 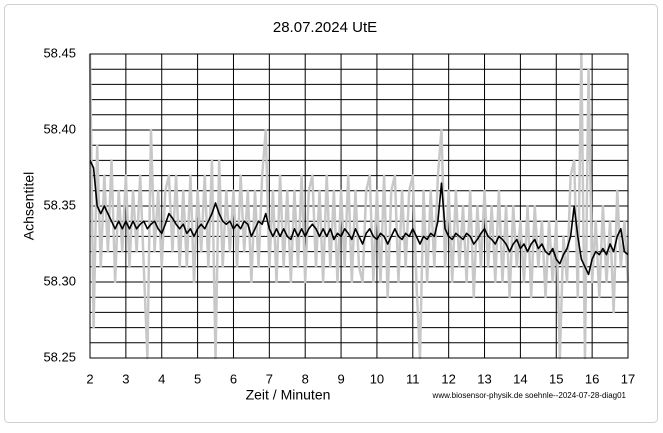 I want to click on x-tick-label: 16, so click(x=592, y=378).